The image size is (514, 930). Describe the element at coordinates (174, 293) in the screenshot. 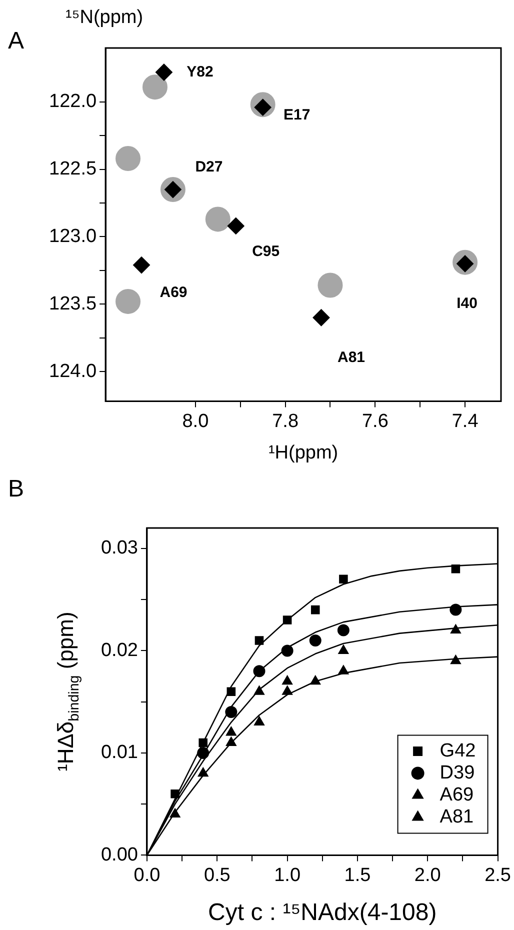

I see `annotation: A69` at that location.